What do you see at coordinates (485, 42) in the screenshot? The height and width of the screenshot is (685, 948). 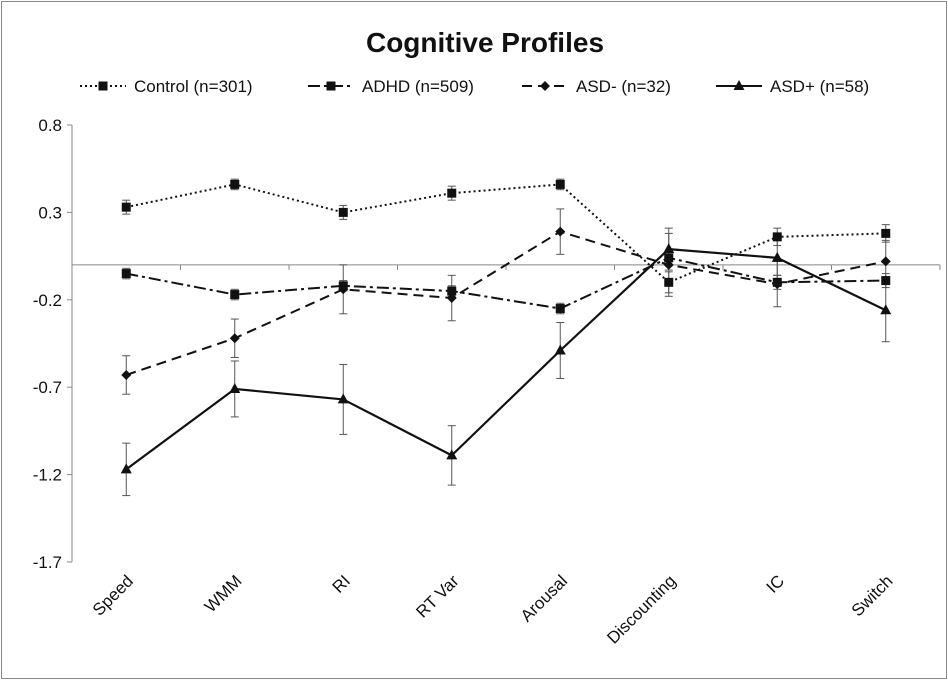 I see `chart-title: Cognitive Profiles` at bounding box center [485, 42].